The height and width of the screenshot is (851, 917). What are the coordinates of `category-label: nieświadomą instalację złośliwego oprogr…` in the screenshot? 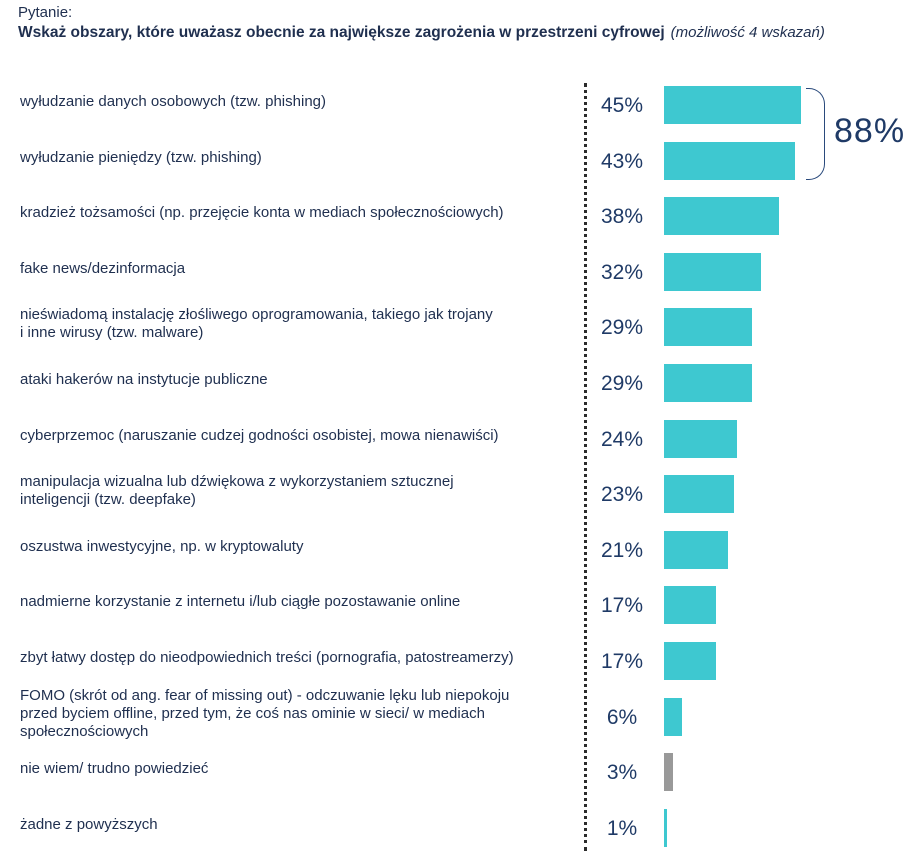 It's located at (256, 324).